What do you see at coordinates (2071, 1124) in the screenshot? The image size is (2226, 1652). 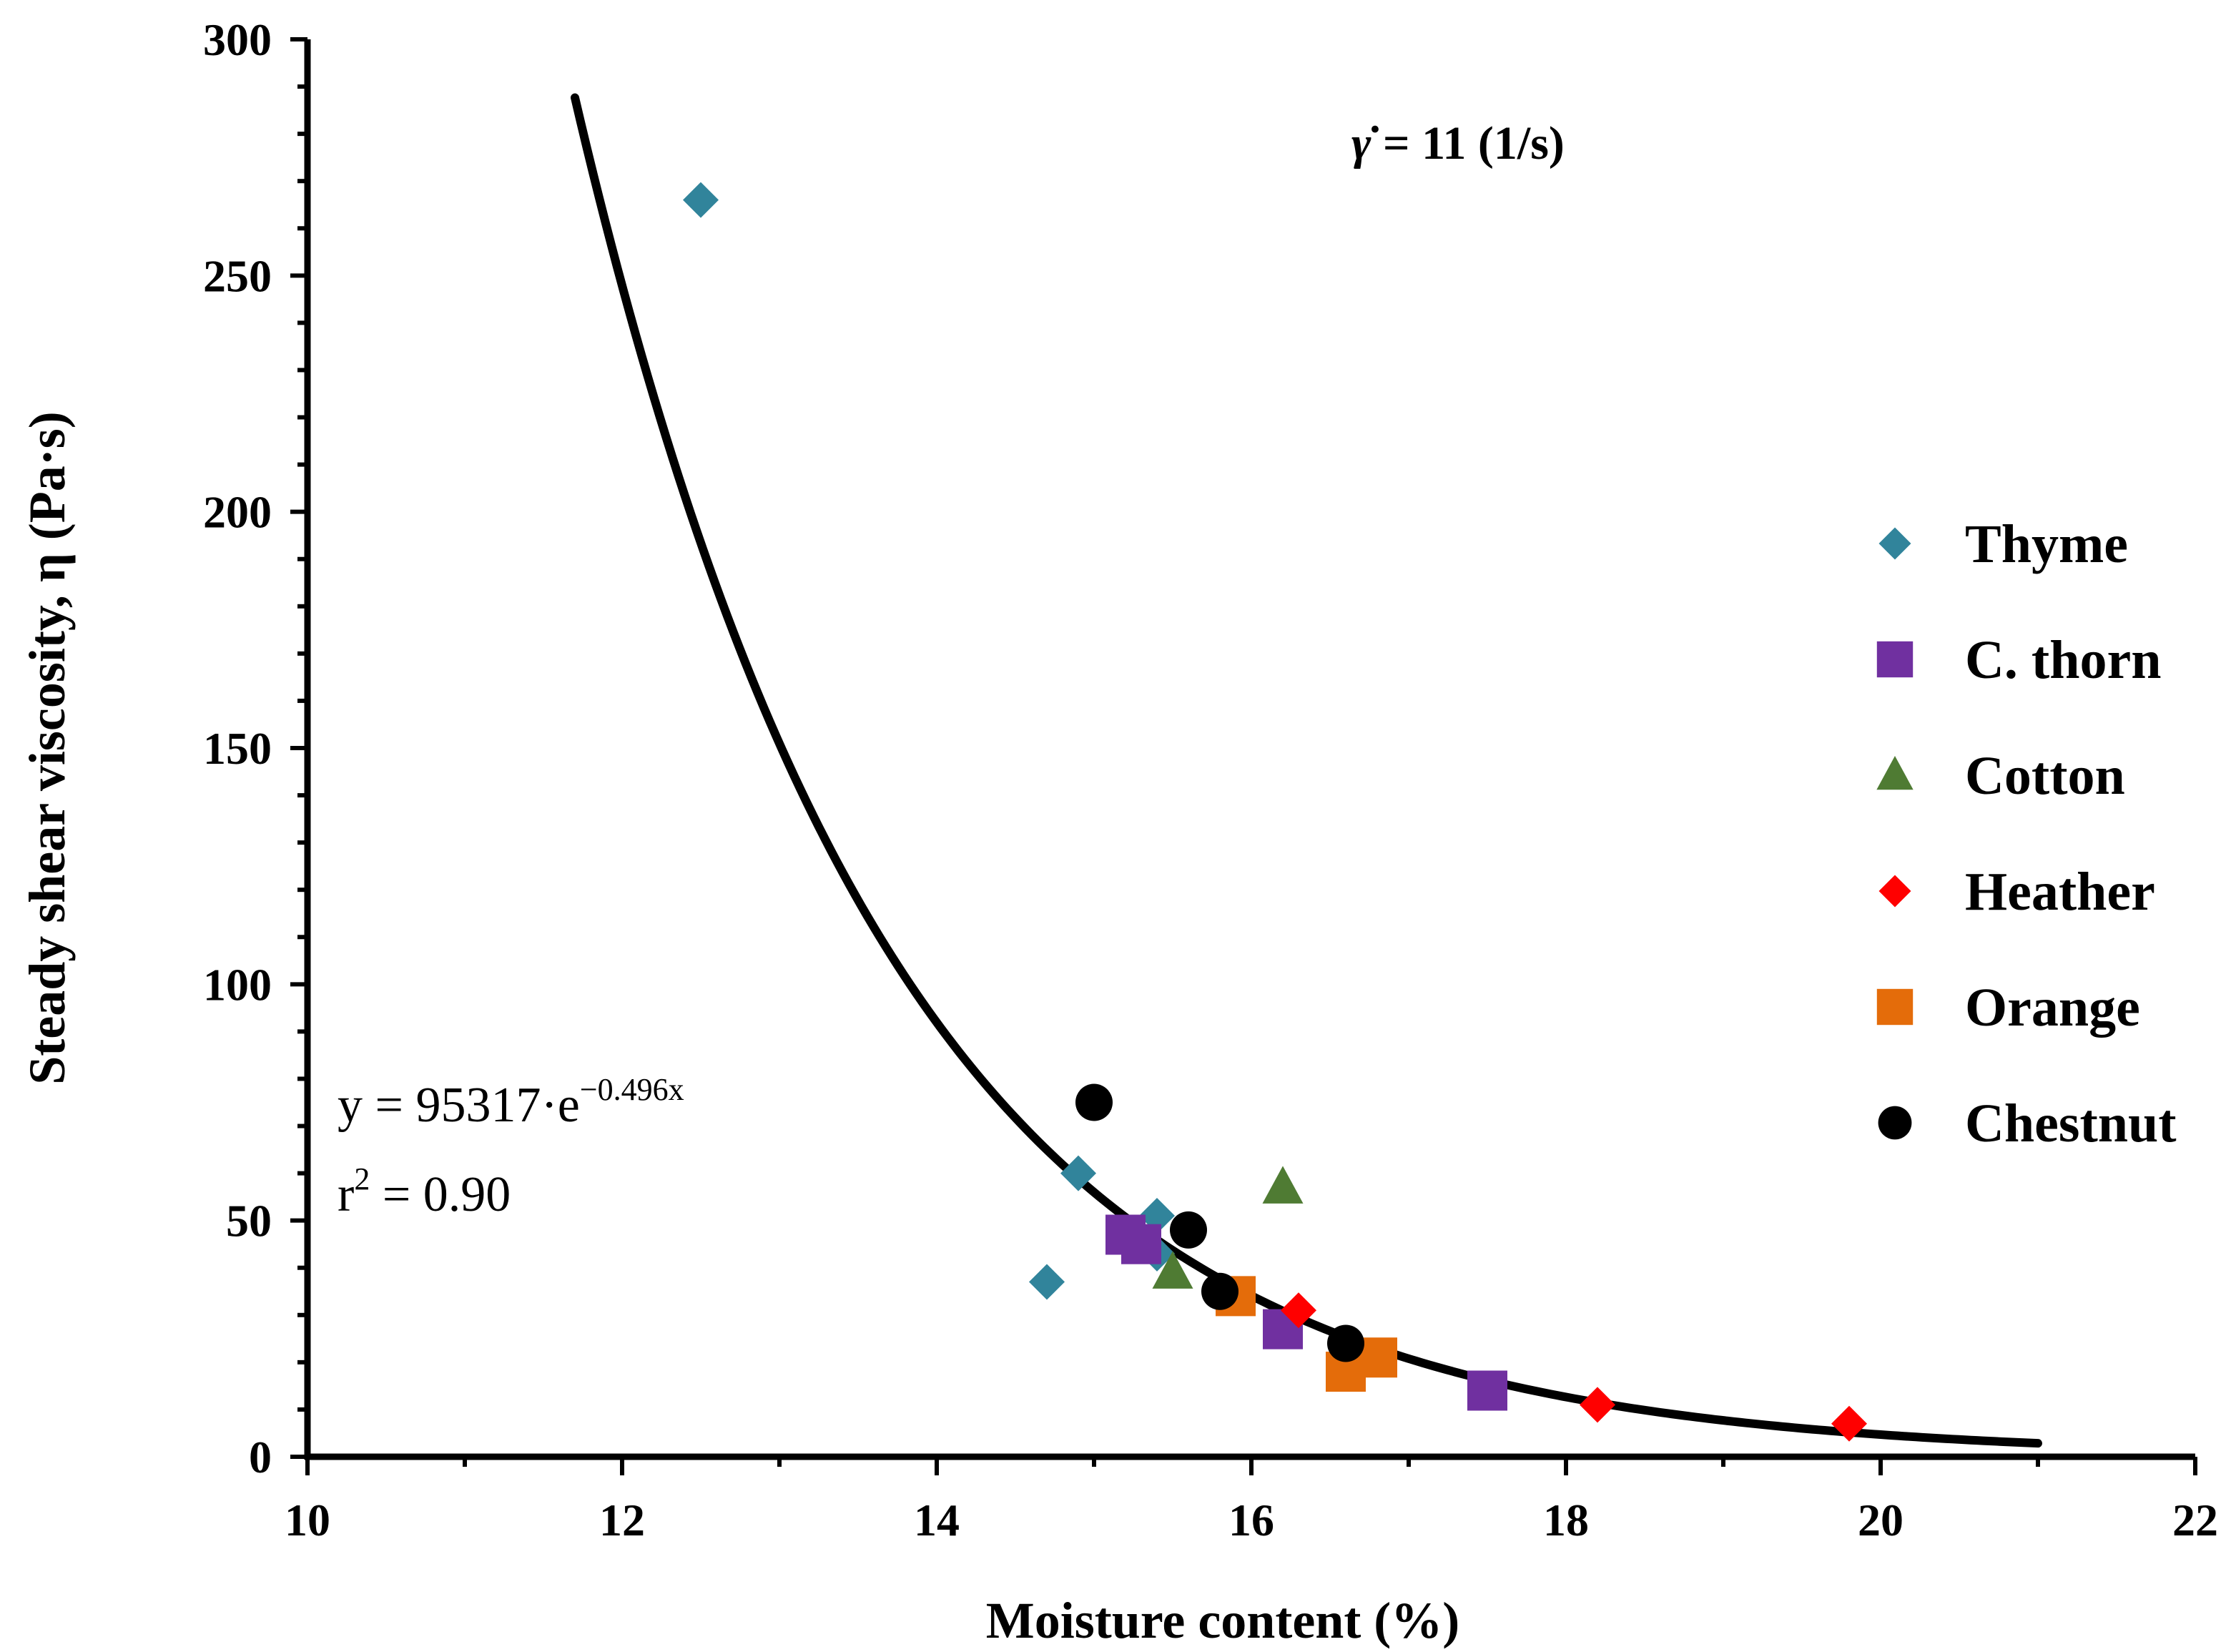 I see `legend-label-chestnut: Chestnut` at bounding box center [2071, 1124].